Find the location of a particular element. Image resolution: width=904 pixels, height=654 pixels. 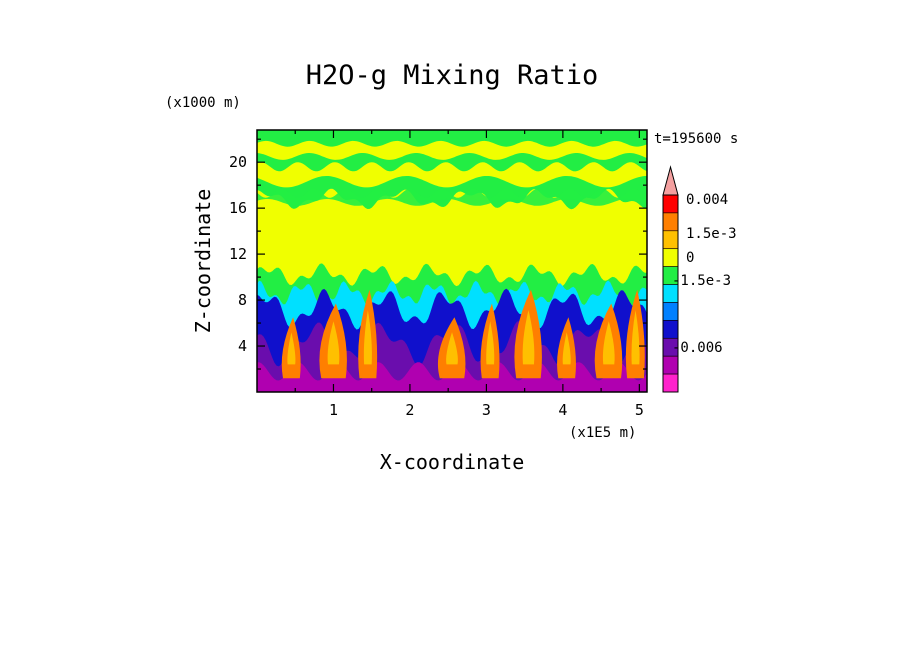

y-tick-label: 4 is located at coordinates (242, 346).